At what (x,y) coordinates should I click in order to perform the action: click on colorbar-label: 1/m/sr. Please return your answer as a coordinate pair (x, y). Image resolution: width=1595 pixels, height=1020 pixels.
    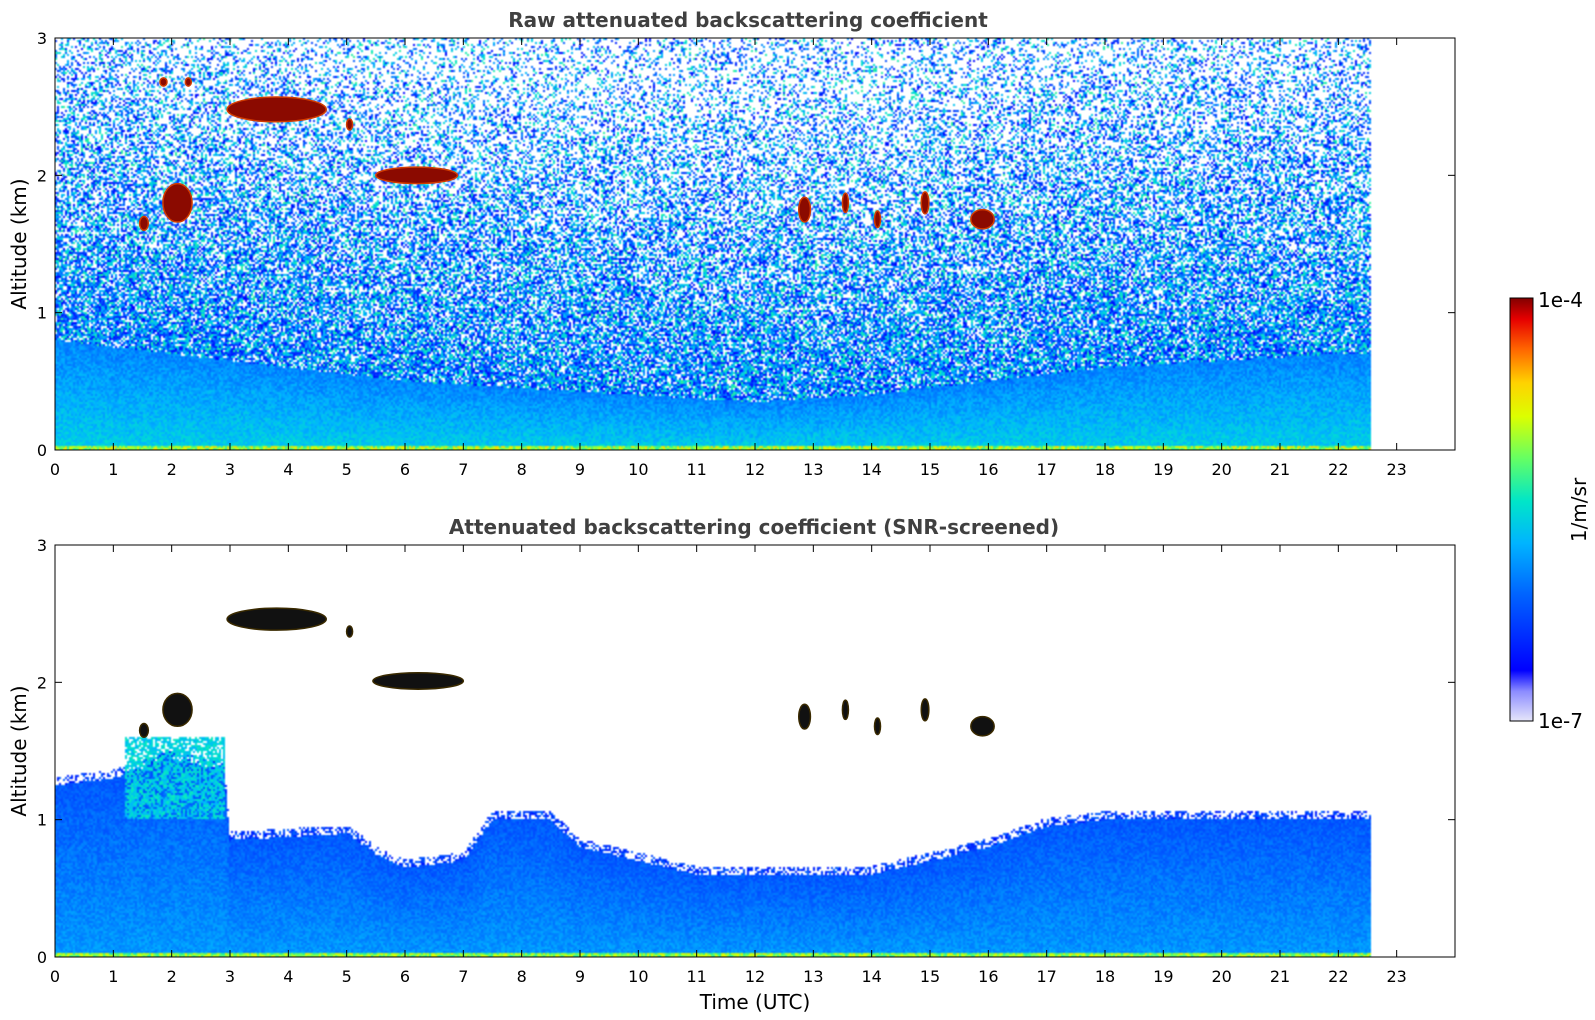
    Looking at the image, I should click on (1579, 509).